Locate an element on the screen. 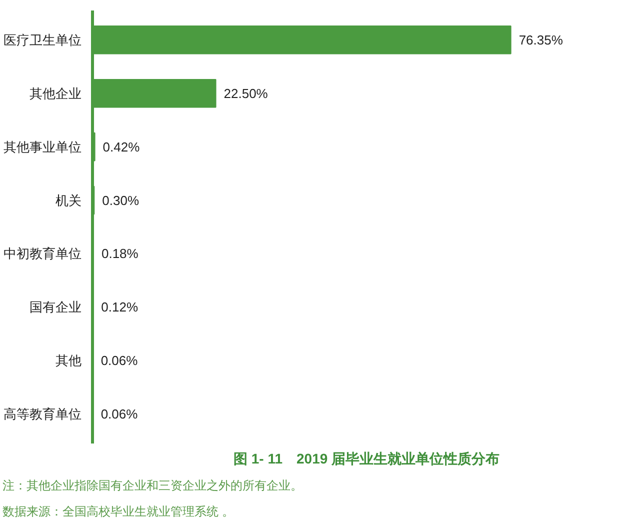 The height and width of the screenshot is (523, 640). y-tick-label: 其他 is located at coordinates (69, 360).